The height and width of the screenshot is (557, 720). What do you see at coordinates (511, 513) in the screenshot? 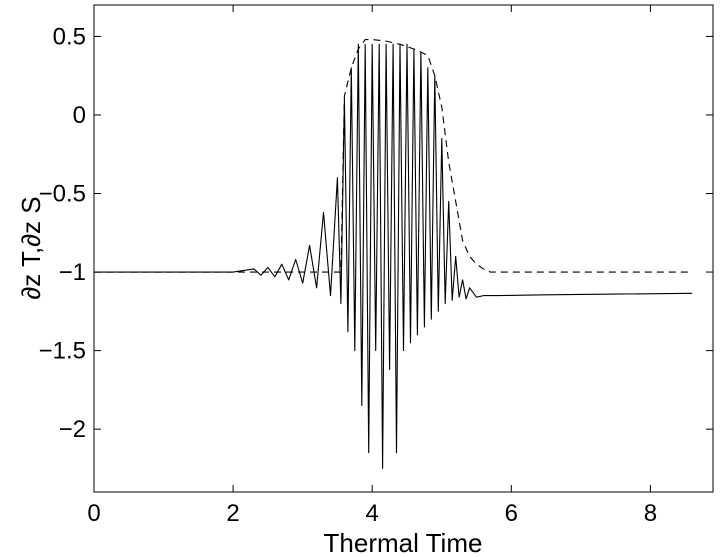
I see `x-tick-label: 6` at bounding box center [511, 513].